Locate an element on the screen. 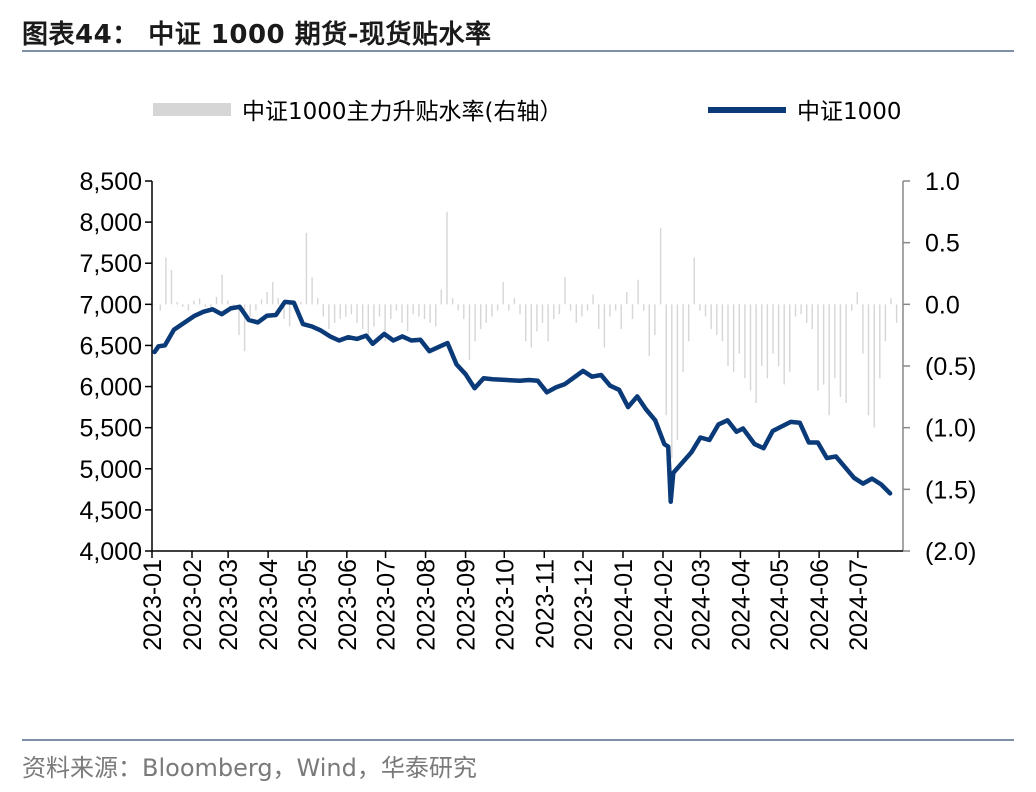  right-axis-tick-label: (1.5) is located at coordinates (950, 490).